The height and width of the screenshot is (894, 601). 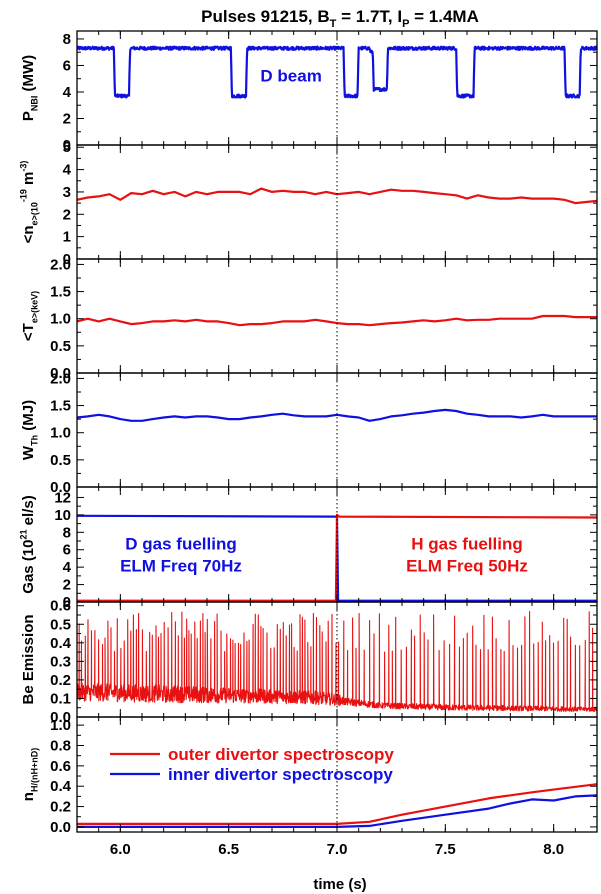 I want to click on panel-2: 0 1 2 3 4 5 <ne>(10​-19​ m-3)​, so click(x=308, y=203).